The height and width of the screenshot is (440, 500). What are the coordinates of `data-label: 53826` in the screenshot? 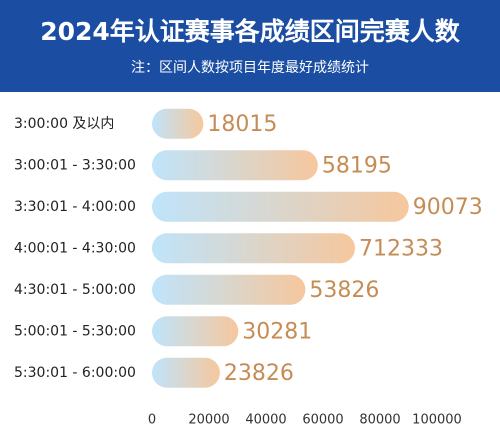 It's located at (344, 290).